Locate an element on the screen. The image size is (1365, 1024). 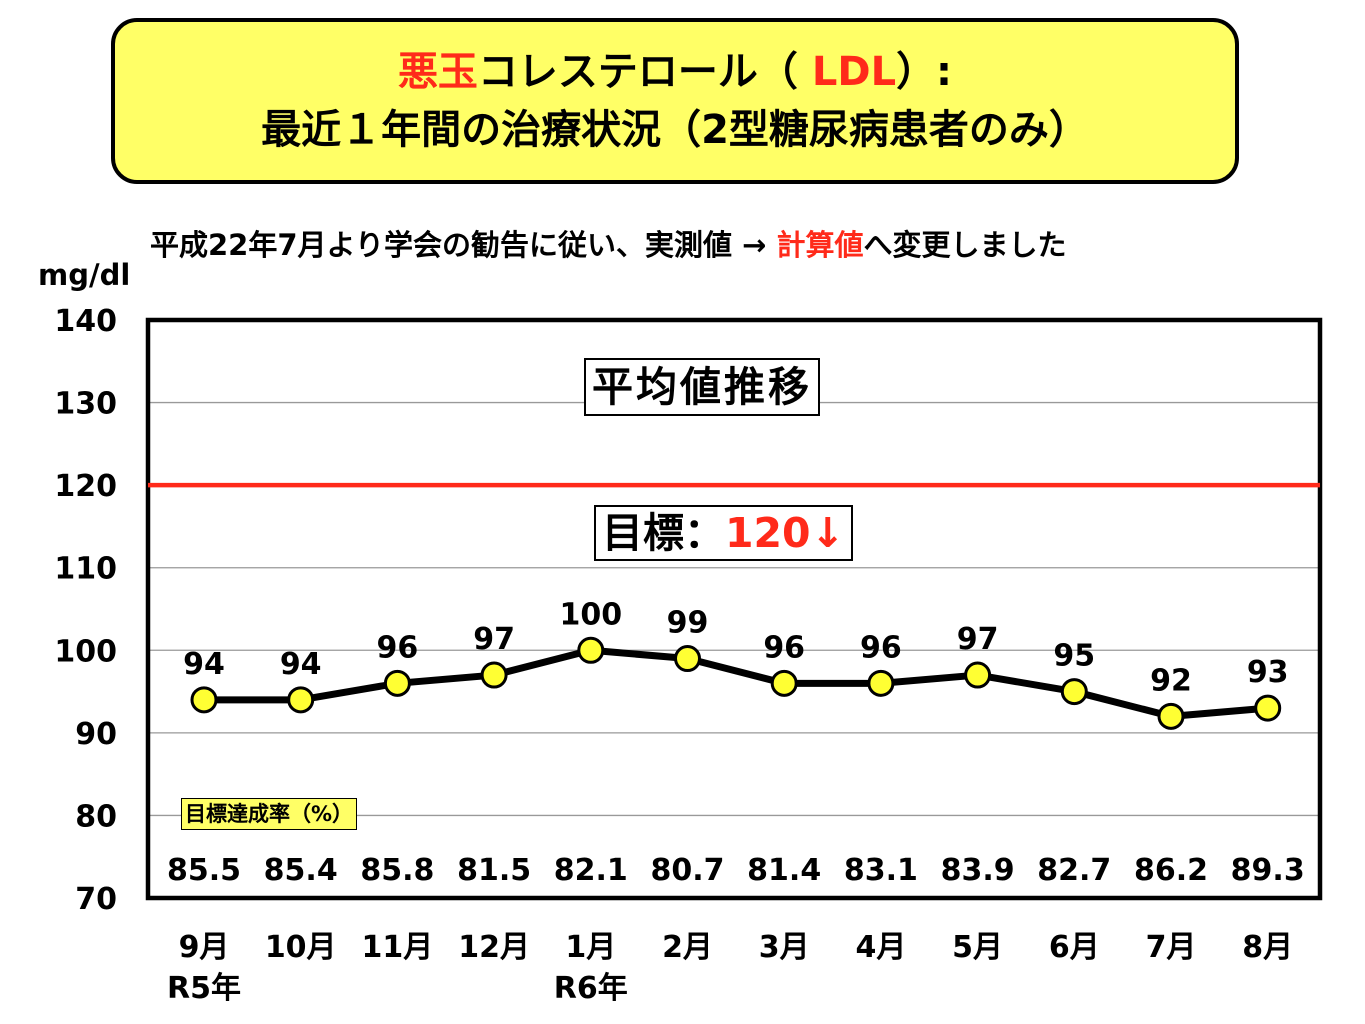
y-tick-label: 140 is located at coordinates (85, 321).